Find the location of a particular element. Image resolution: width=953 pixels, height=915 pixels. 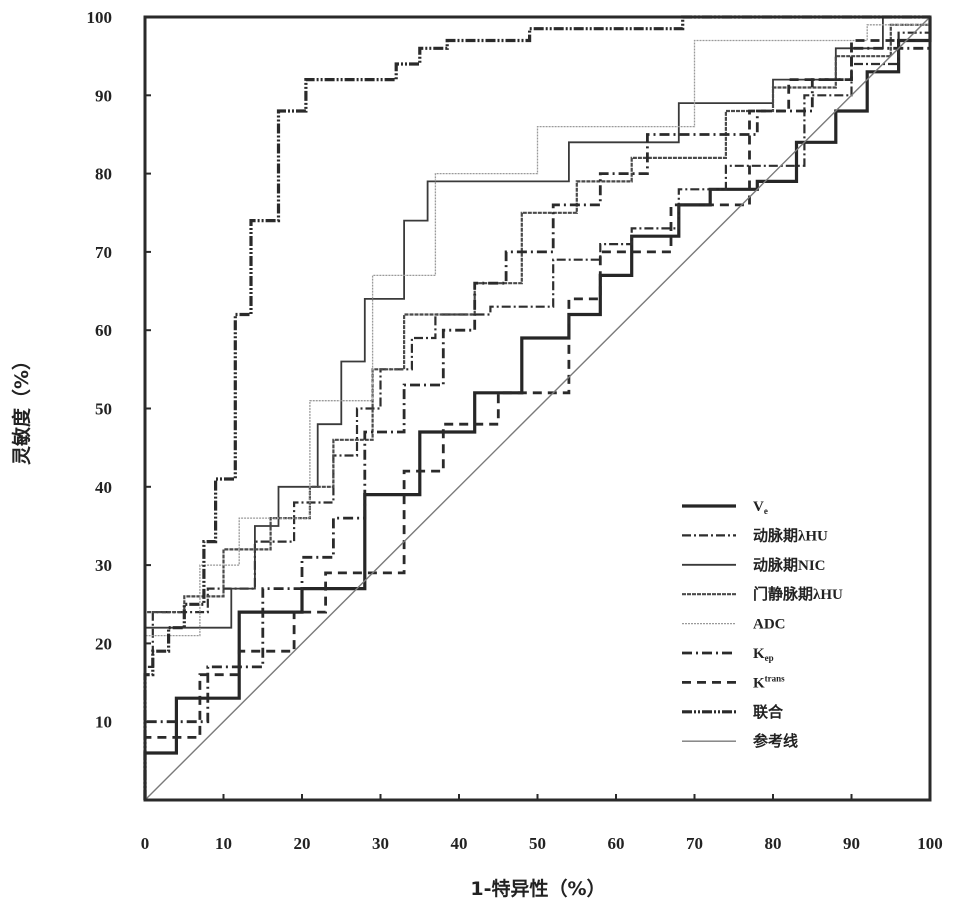

y-tick-label: 20 is located at coordinates (103, 643).